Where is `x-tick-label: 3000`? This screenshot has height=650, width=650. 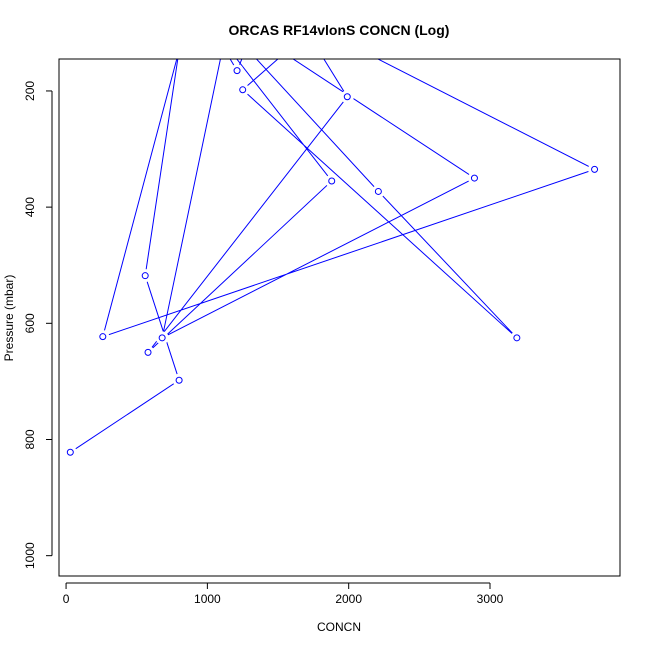
x-tick-label: 3000 is located at coordinates (490, 599).